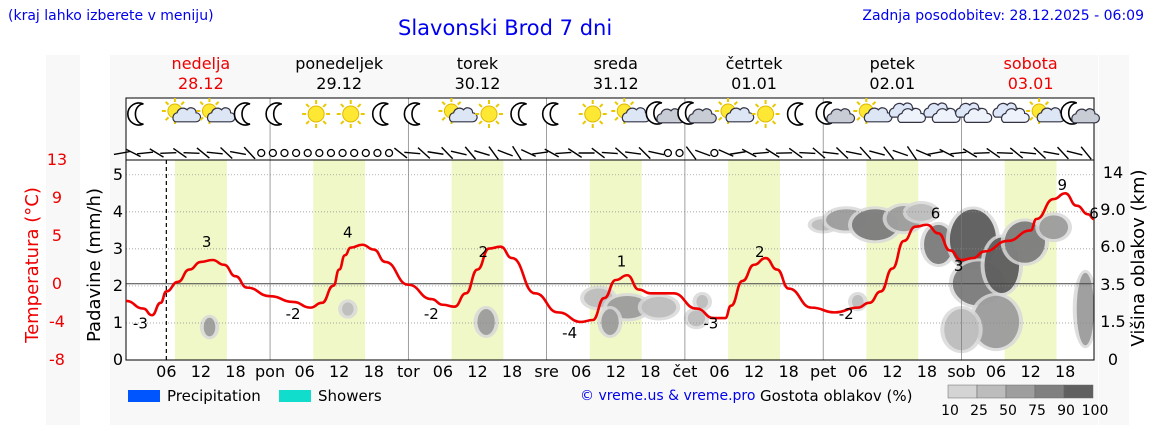 The height and width of the screenshot is (443, 1152). I want to click on cloud-height-tick-3: 3.5, so click(1112, 284).